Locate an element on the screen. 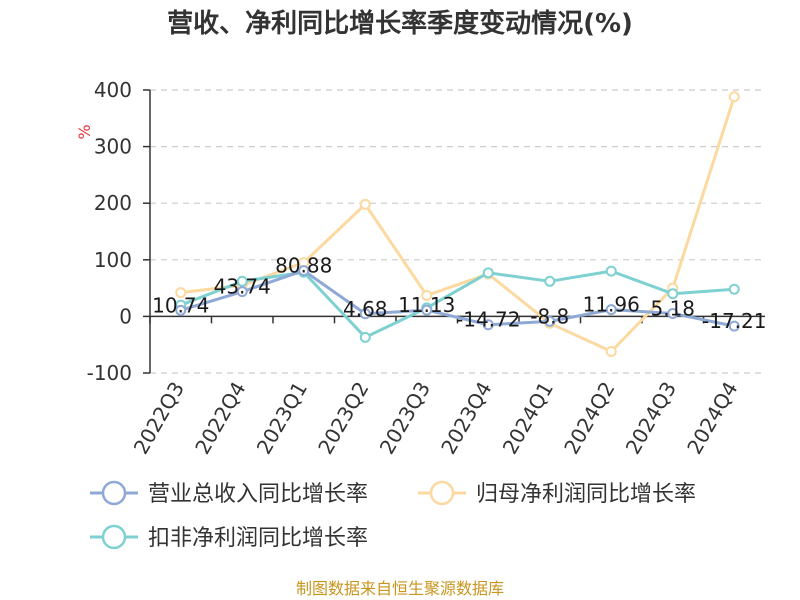 Image resolution: width=800 pixels, height=600 pixels. chart-title: 营收、净利同比增长率季度变动情况(%) is located at coordinates (400, 23).